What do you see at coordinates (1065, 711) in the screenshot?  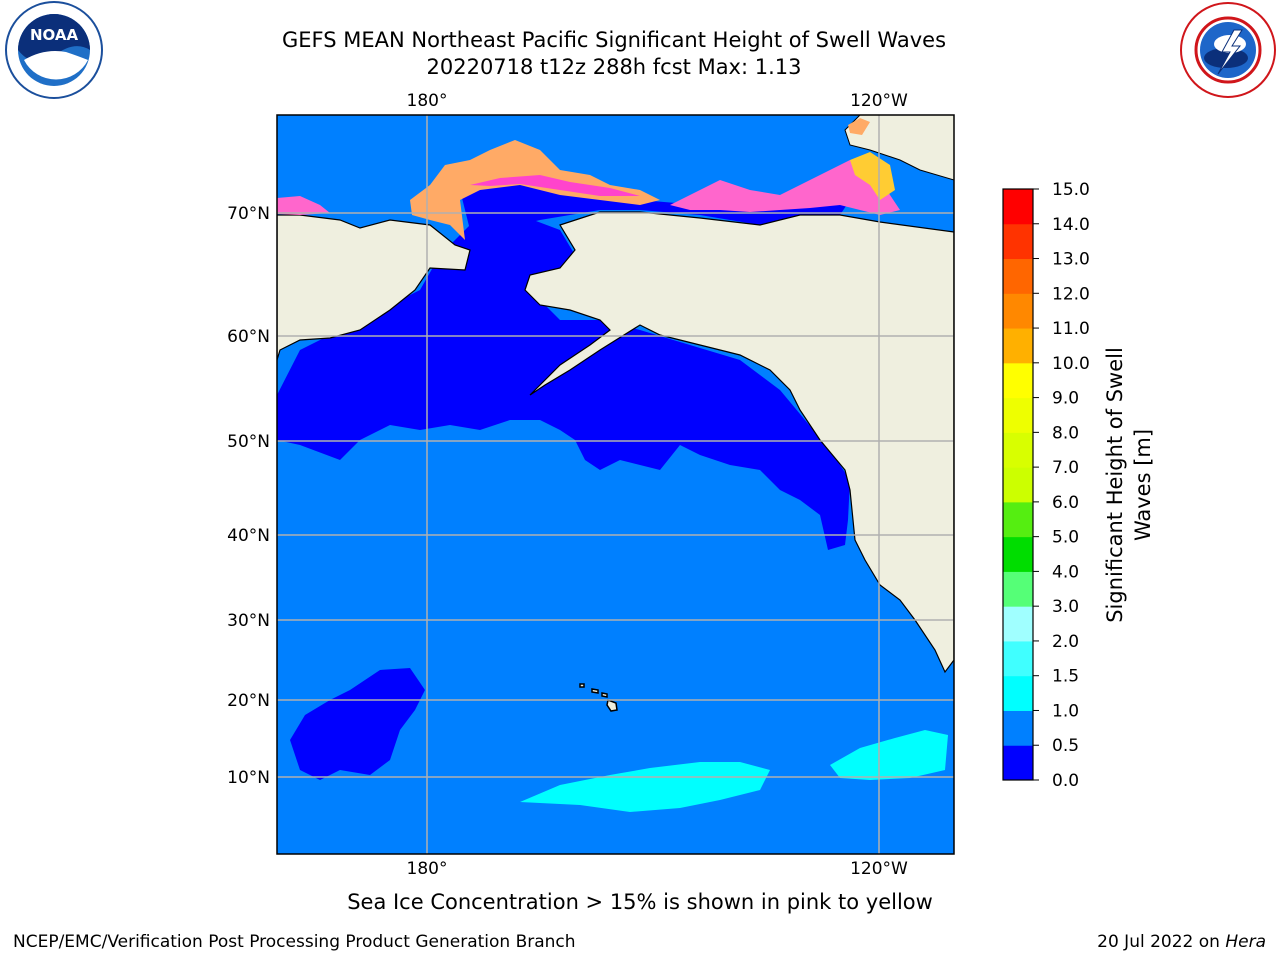 I see `colorbar-tick-label: 1.0` at bounding box center [1065, 711].